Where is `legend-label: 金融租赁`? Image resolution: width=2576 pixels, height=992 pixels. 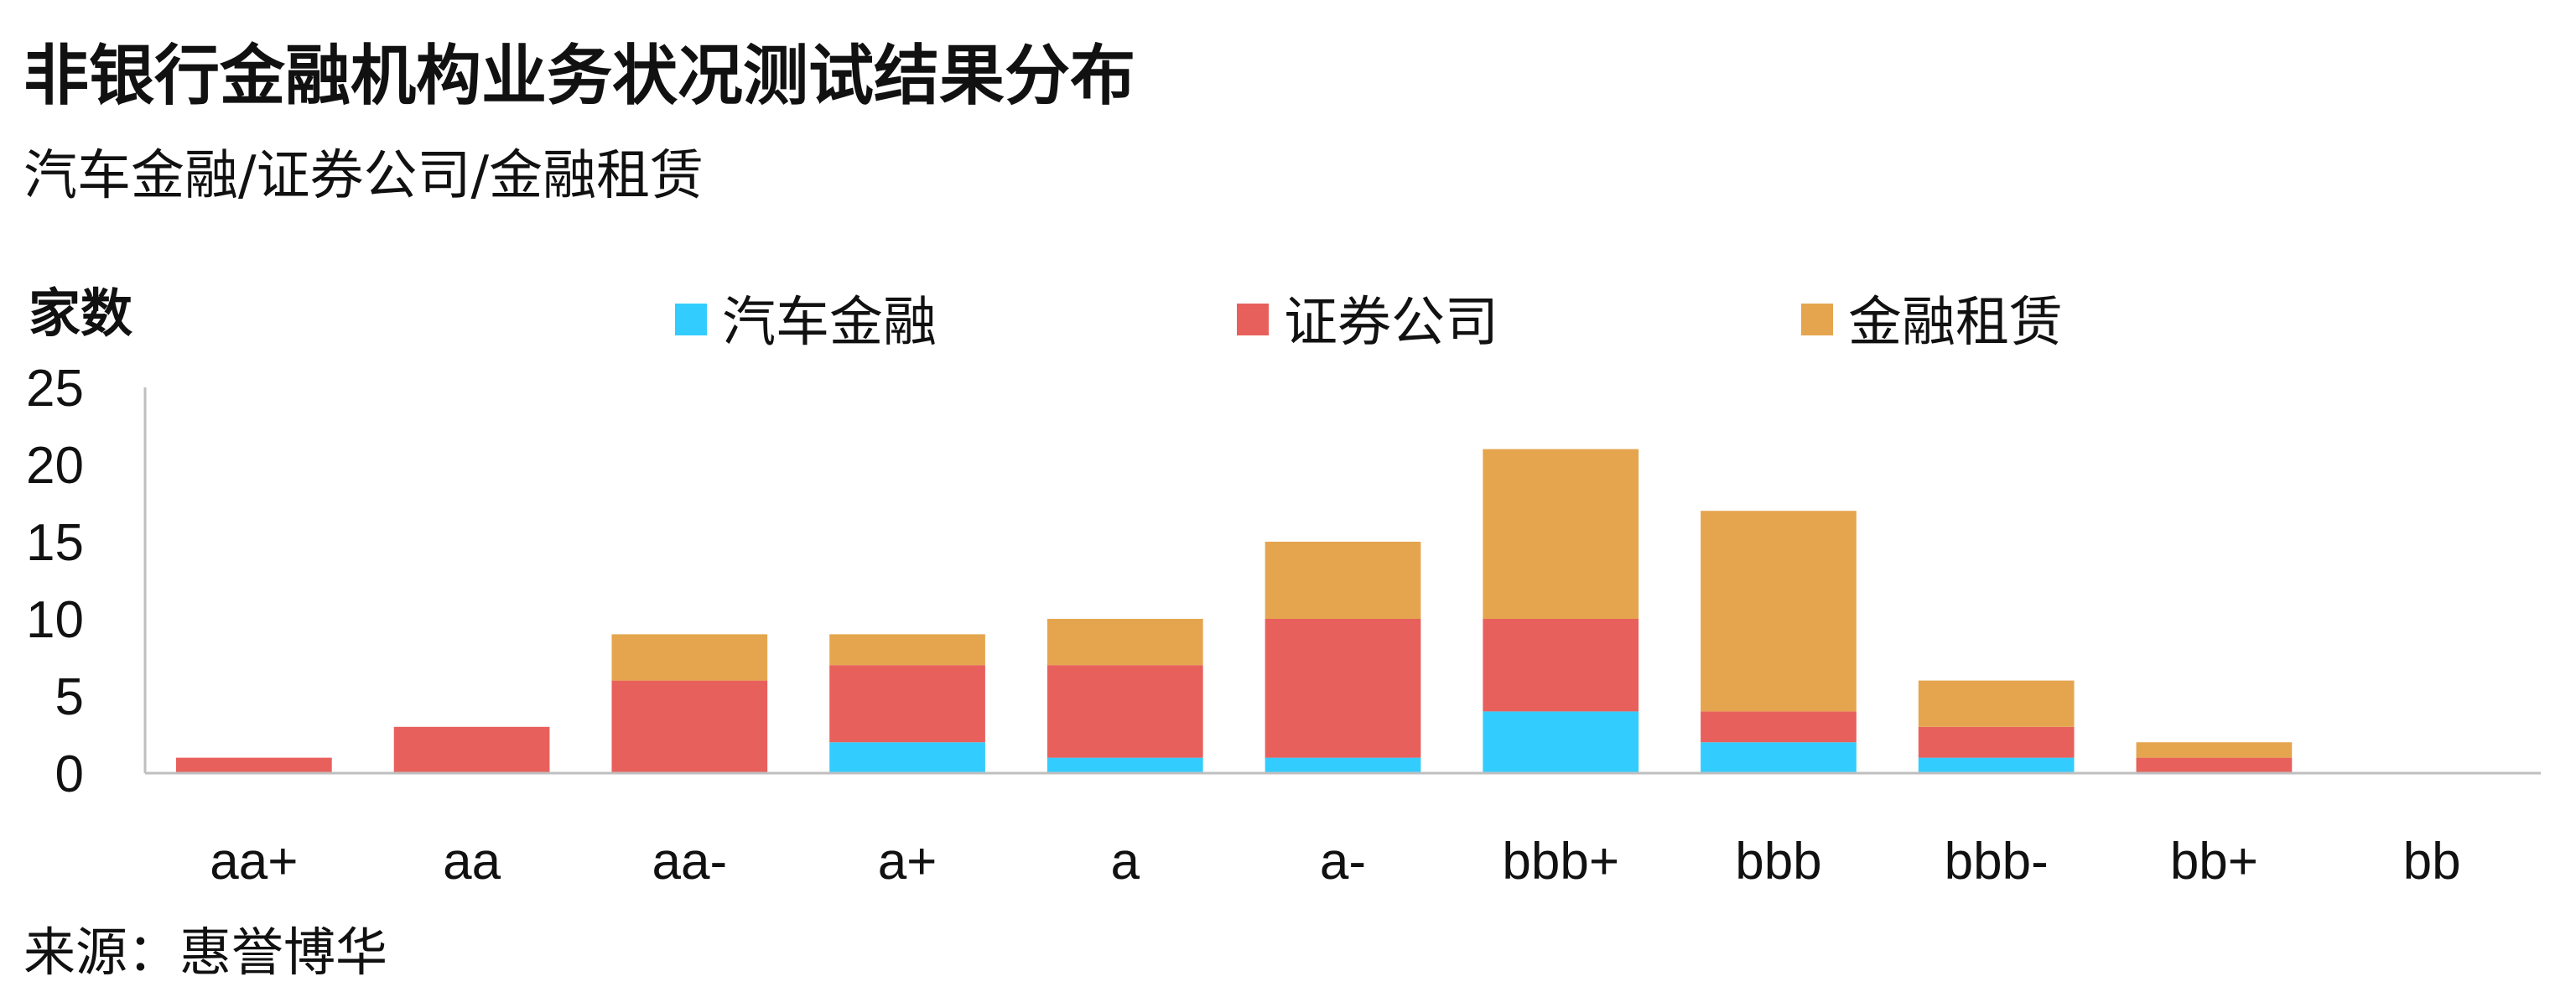 legend-label: 金融租赁 is located at coordinates (1955, 323).